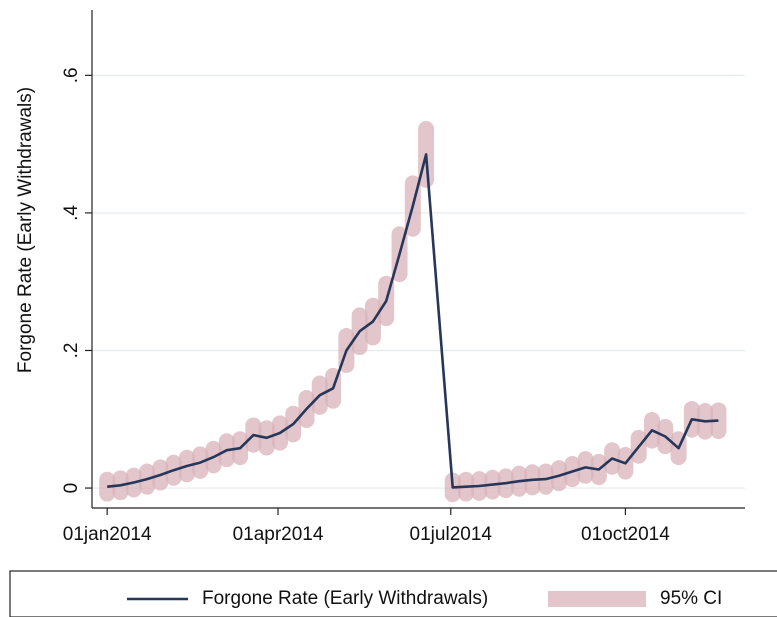  What do you see at coordinates (71, 213) in the screenshot?
I see `y-tick-label: .4` at bounding box center [71, 213].